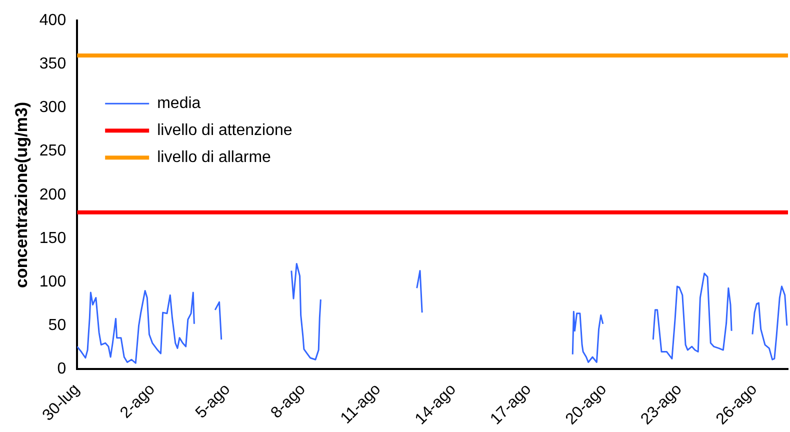  What do you see at coordinates (52, 21) in the screenshot?
I see `y-tick-label: 400` at bounding box center [52, 21].